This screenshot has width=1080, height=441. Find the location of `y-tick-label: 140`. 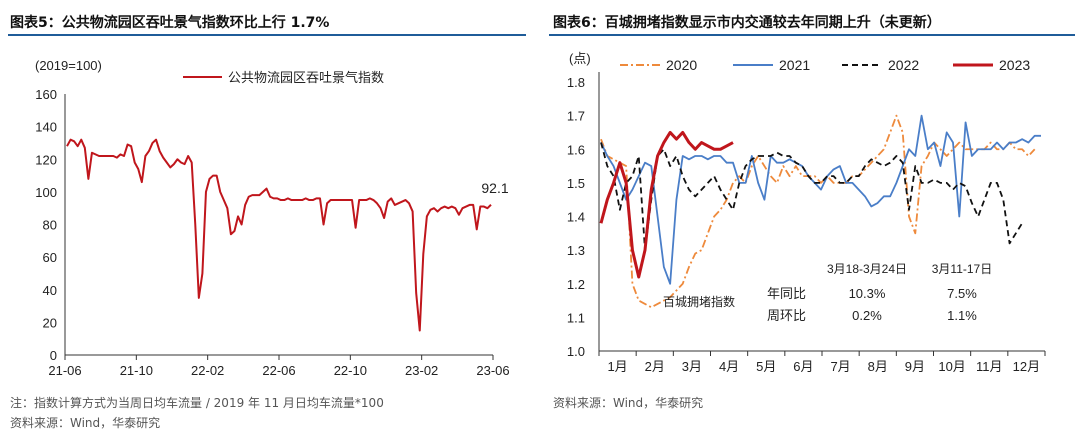

y-tick-label: 140 is located at coordinates (46, 127).